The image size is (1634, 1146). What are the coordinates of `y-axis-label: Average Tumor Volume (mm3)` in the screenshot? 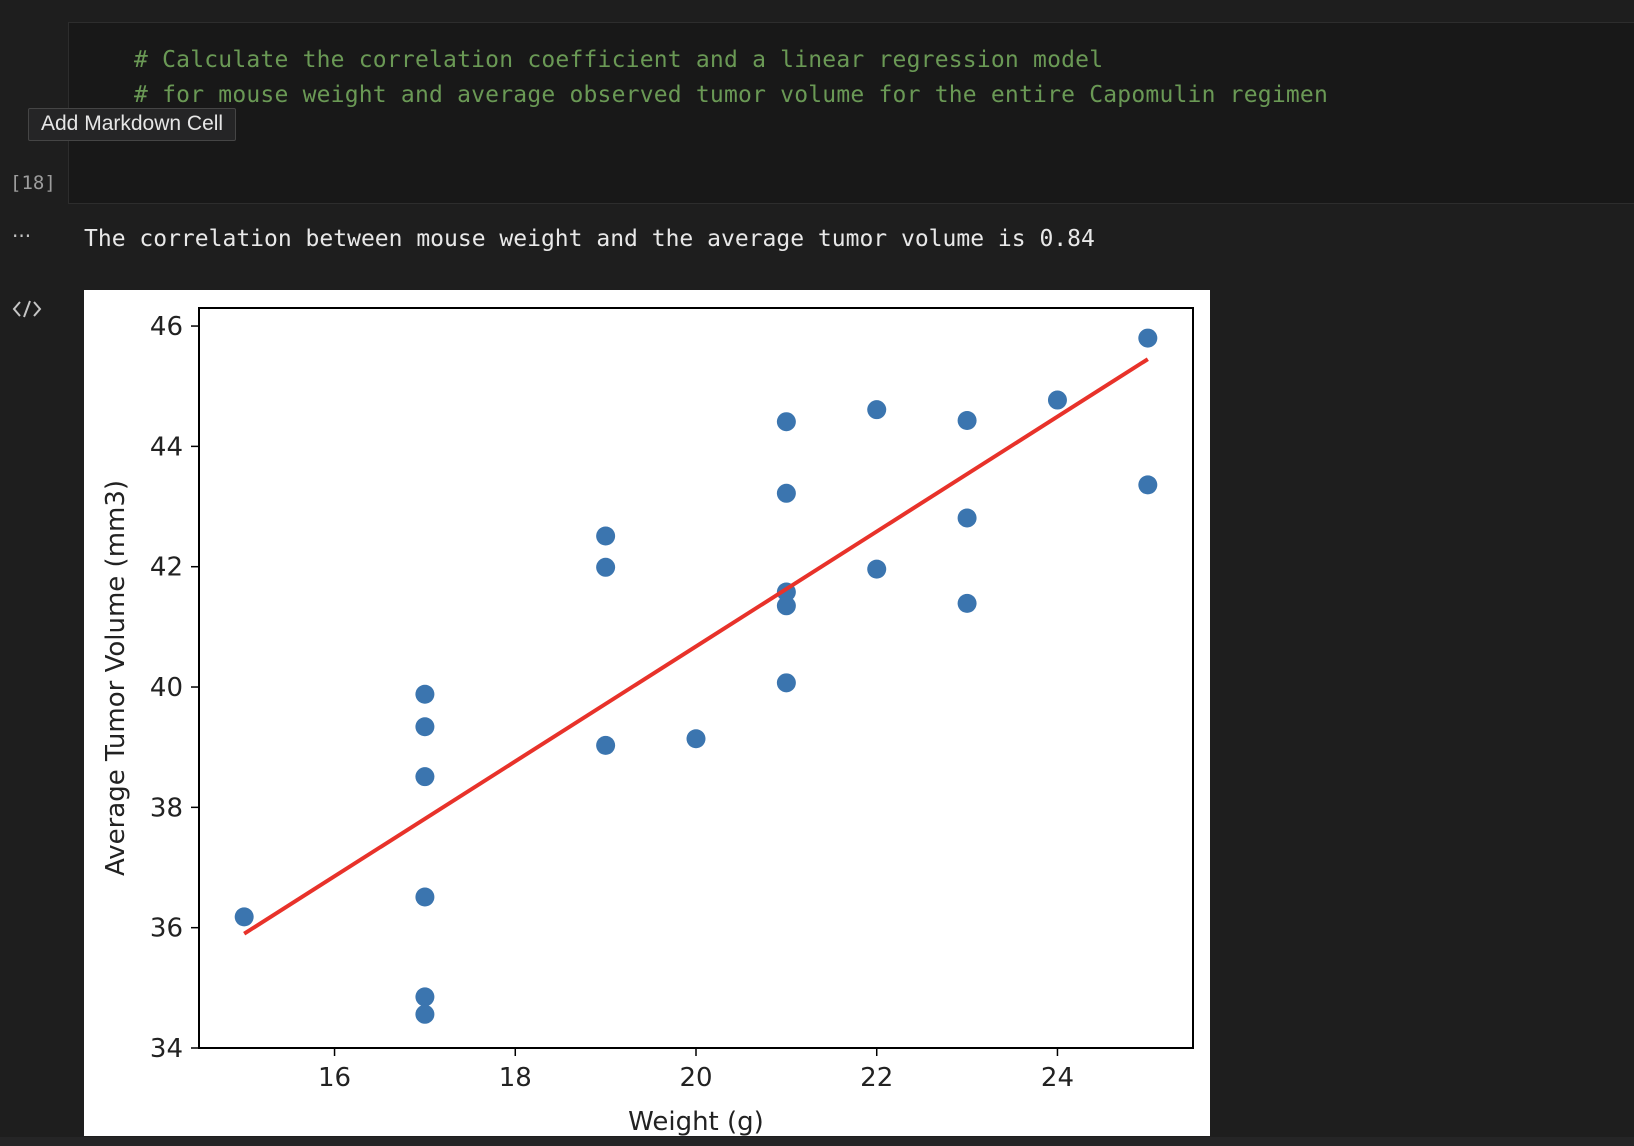 It's located at (116, 678).